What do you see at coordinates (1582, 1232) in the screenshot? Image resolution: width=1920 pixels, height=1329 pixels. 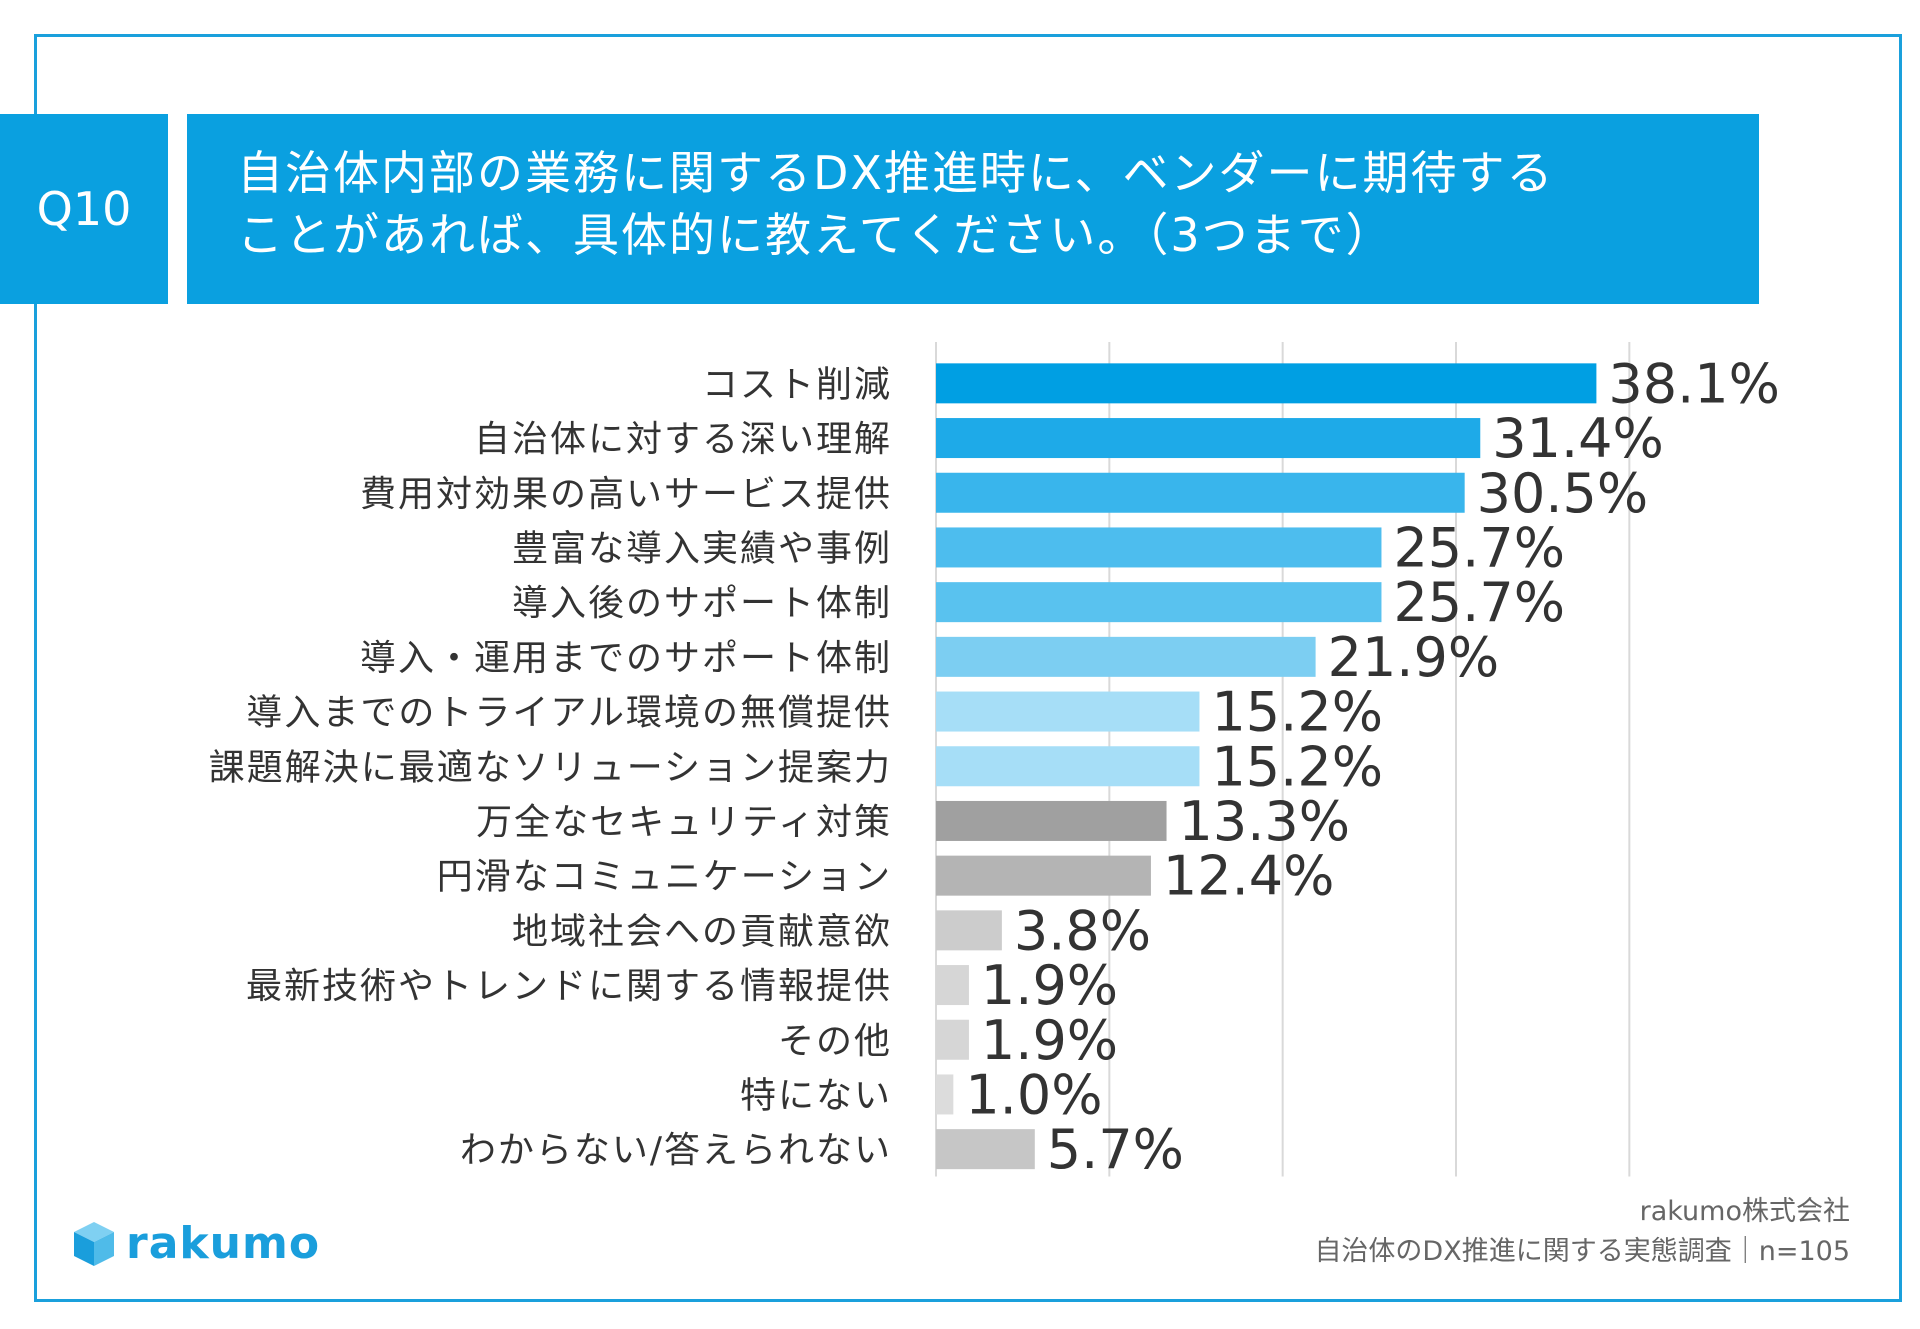 I see `footer-credits: rakumo株式会社 自治体のDX推進に関する実態調査｜n=105` at bounding box center [1582, 1232].